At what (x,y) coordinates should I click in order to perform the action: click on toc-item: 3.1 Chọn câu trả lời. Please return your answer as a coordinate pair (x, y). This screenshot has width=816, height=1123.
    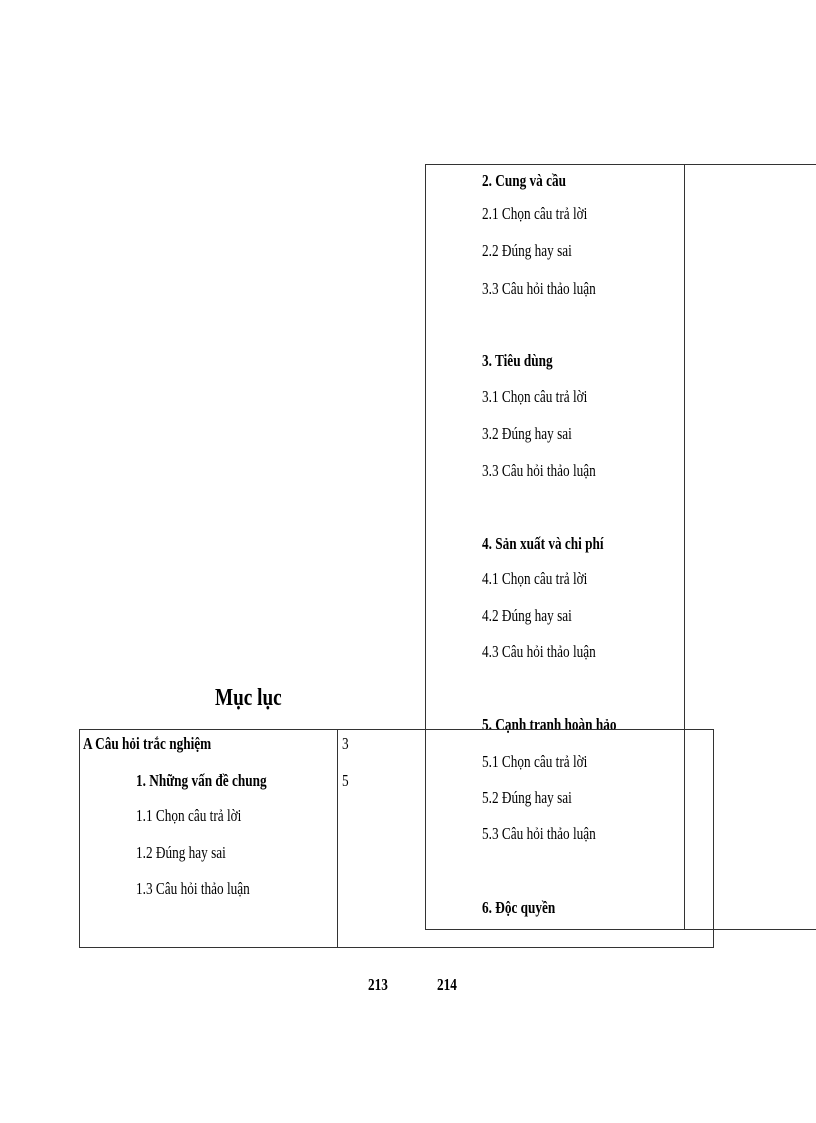
    Looking at the image, I should click on (535, 396).